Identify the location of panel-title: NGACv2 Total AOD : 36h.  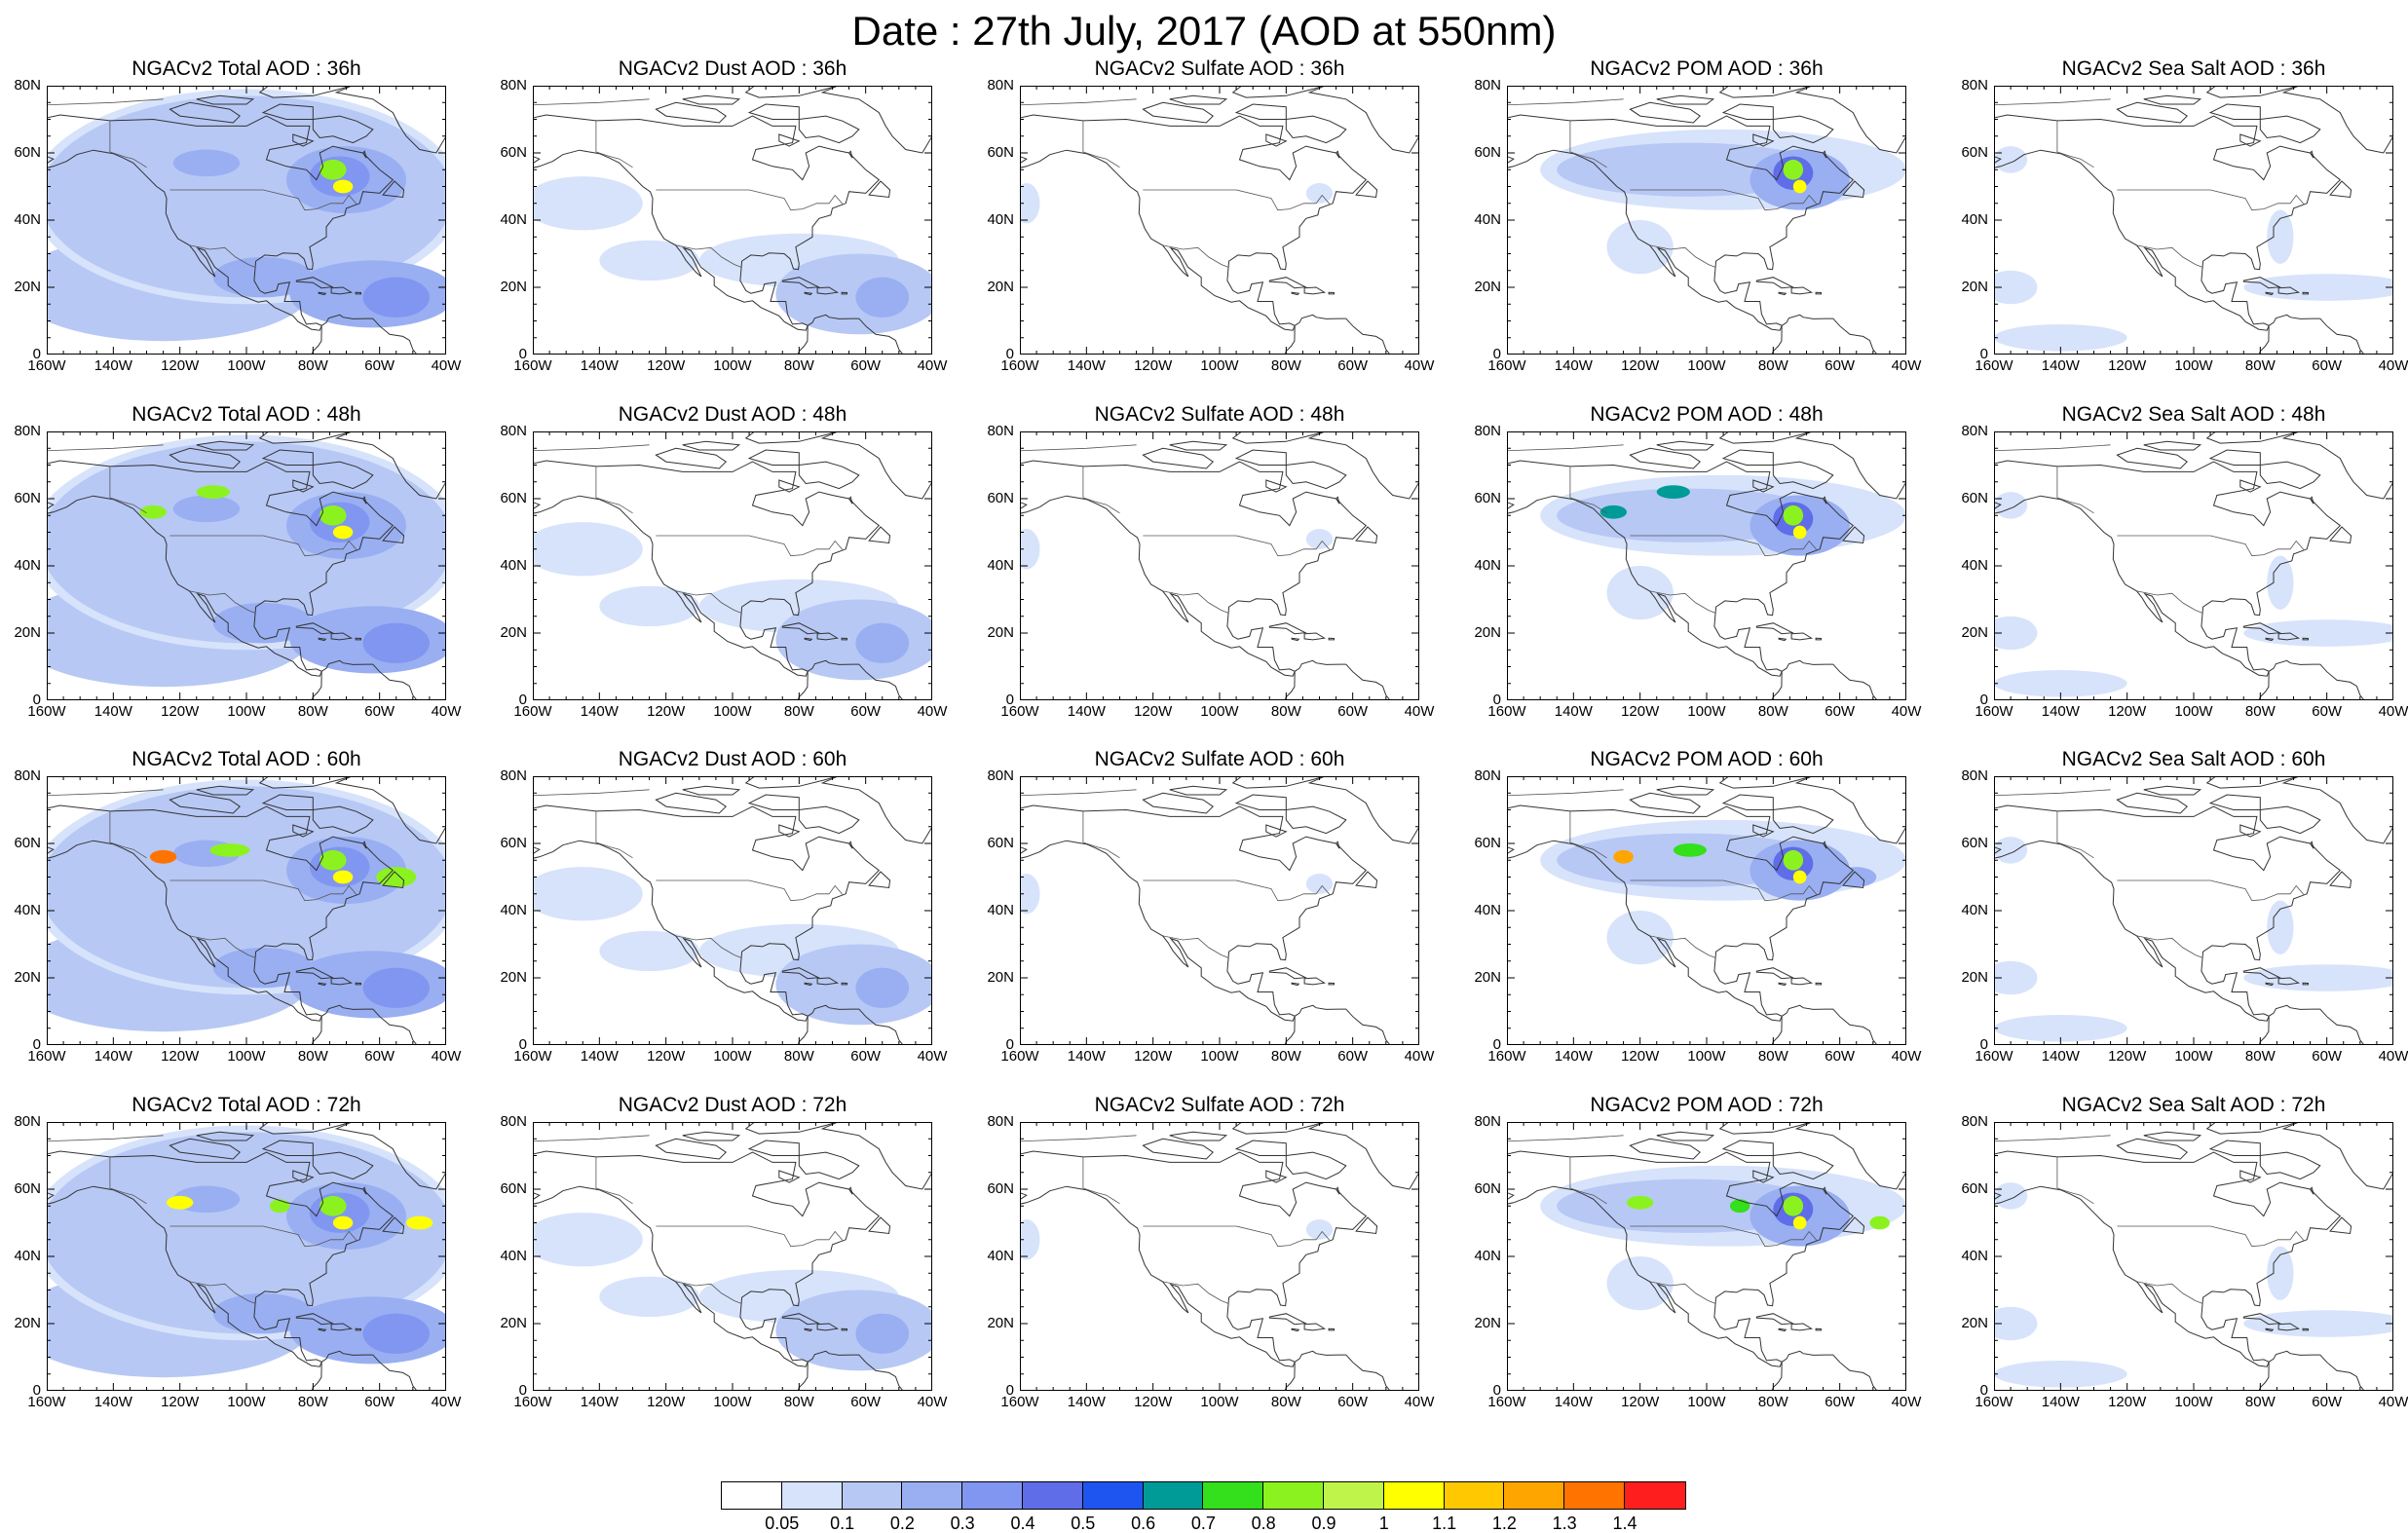
(246, 68).